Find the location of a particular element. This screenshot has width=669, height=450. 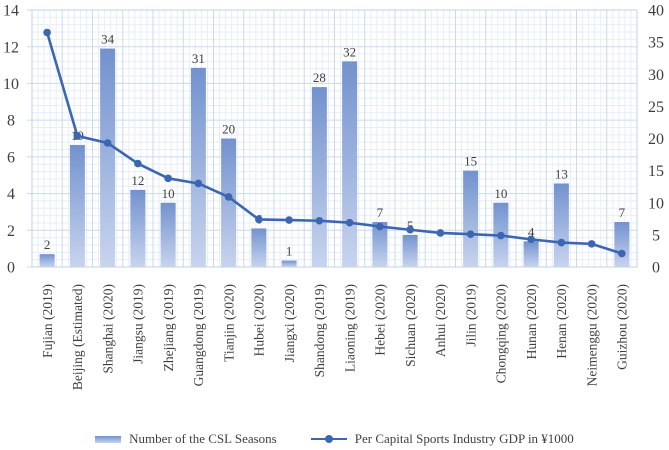

category-label-tianjin-2020: Tianjin (2020) is located at coordinates (228, 323).